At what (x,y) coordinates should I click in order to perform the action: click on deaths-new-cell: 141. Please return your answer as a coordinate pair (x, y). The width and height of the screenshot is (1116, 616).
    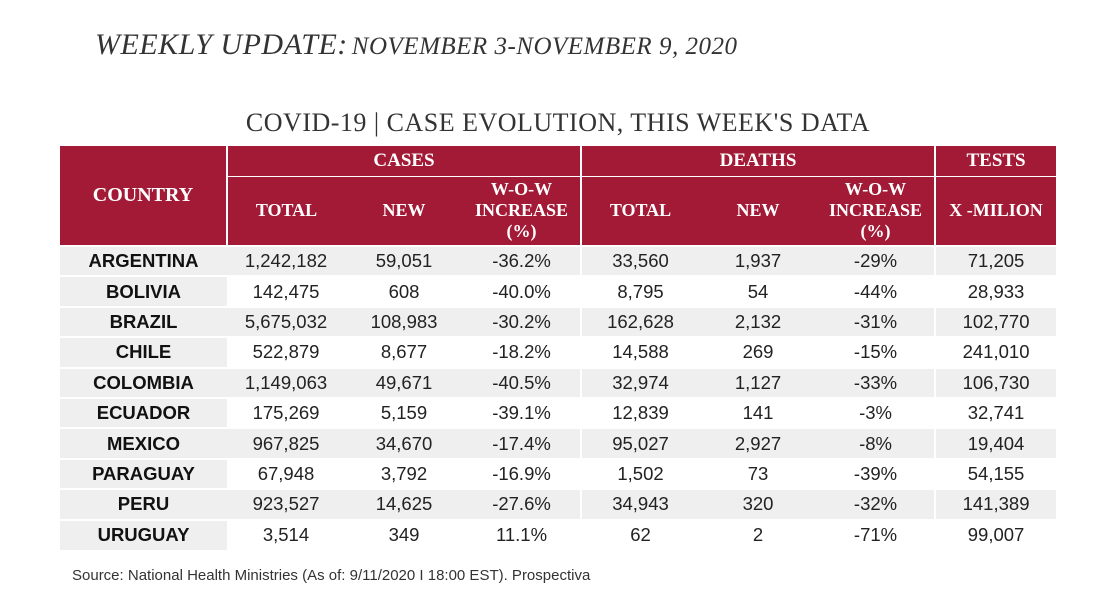
    Looking at the image, I should click on (758, 413).